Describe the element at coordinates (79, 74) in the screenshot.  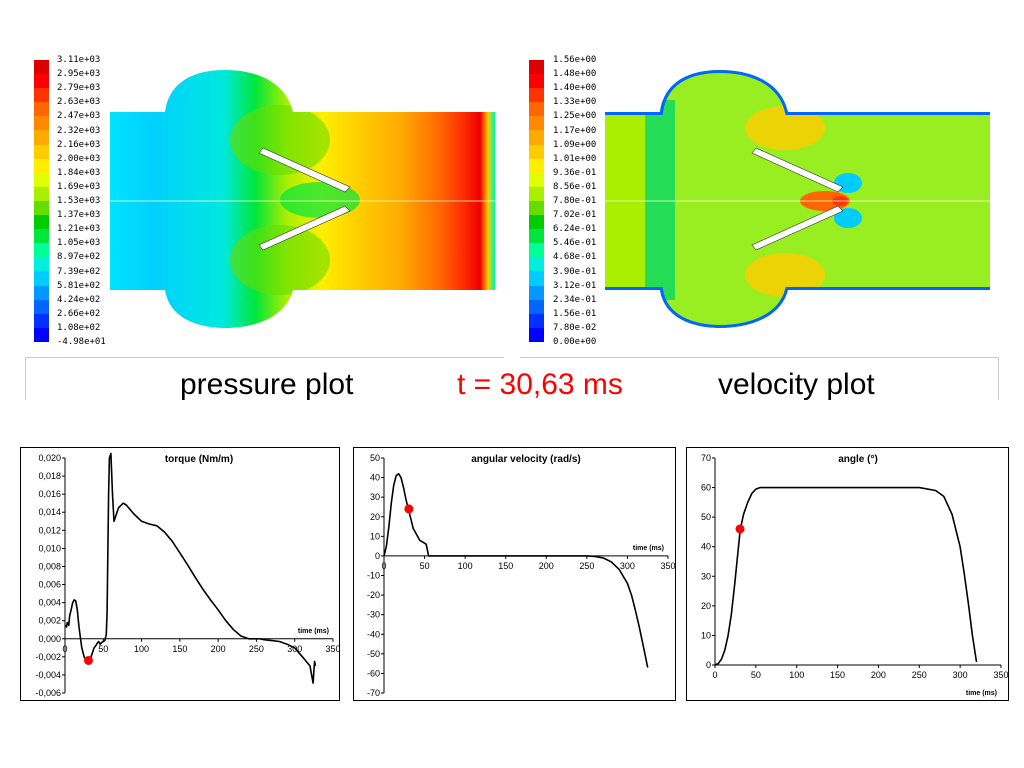
I see `legend-label: 2.95e+03` at that location.